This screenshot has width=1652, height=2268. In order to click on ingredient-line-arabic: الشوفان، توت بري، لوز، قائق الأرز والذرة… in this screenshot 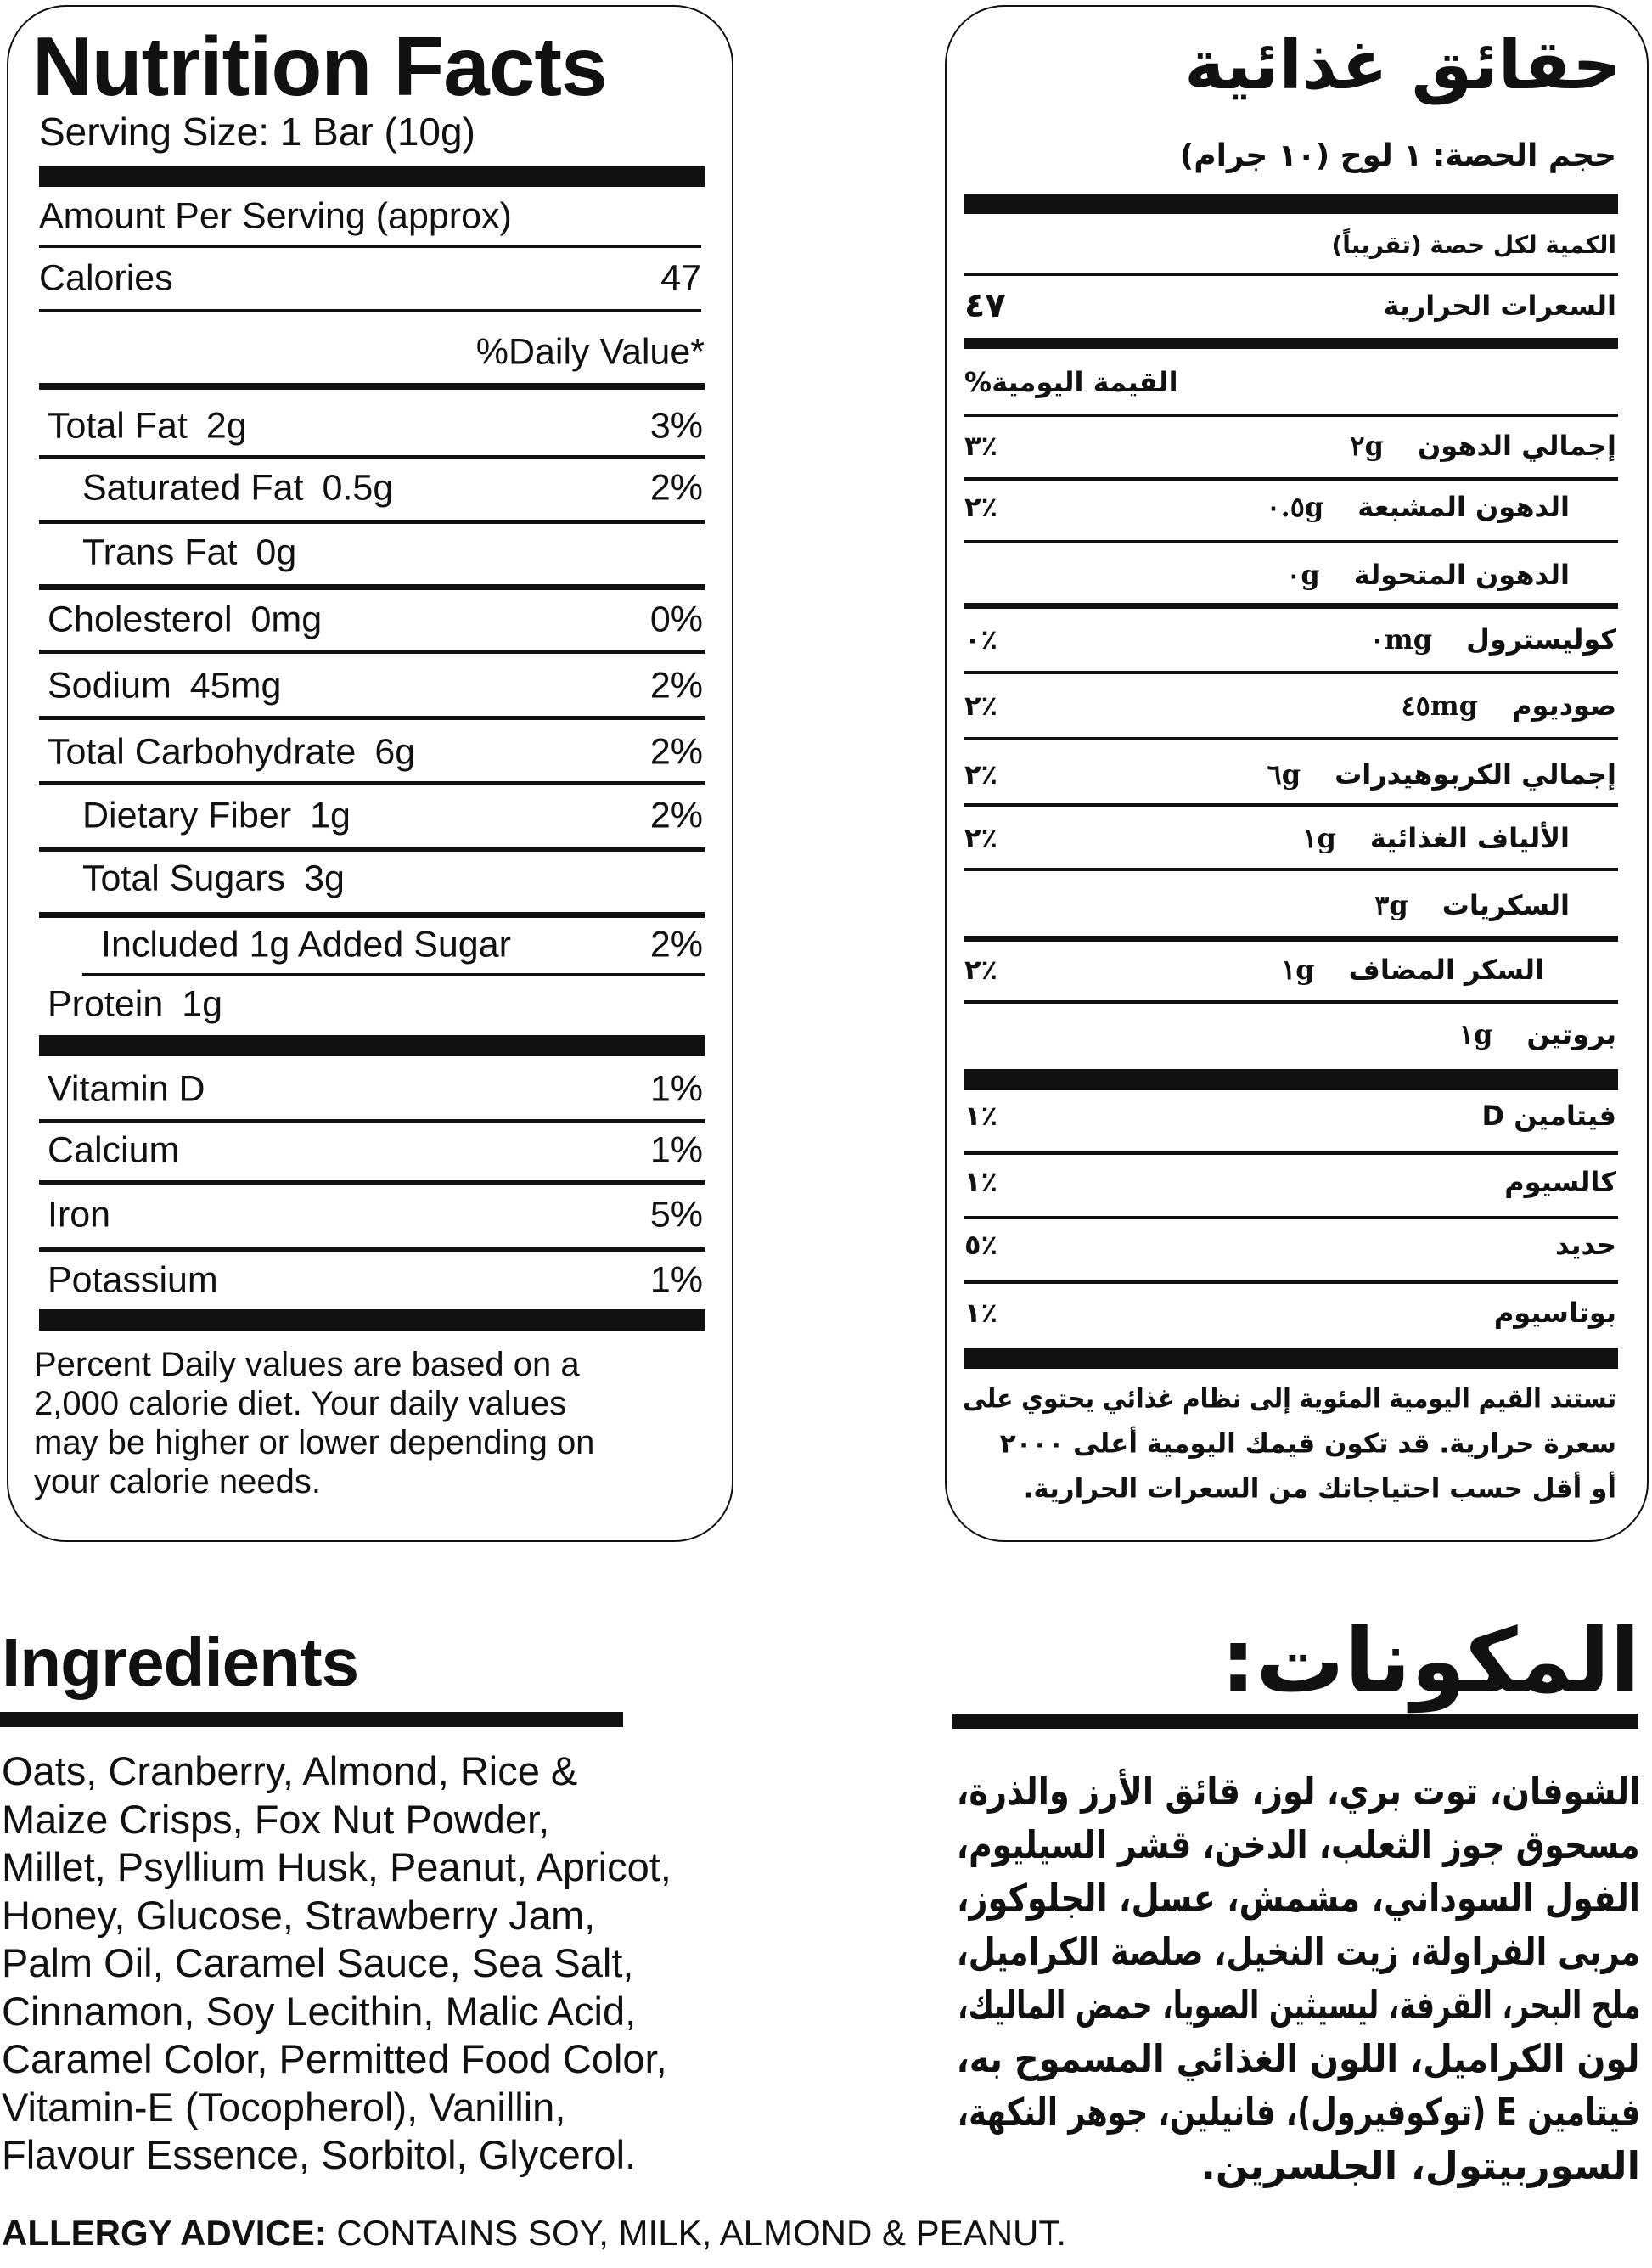, I will do `click(1298, 1791)`.